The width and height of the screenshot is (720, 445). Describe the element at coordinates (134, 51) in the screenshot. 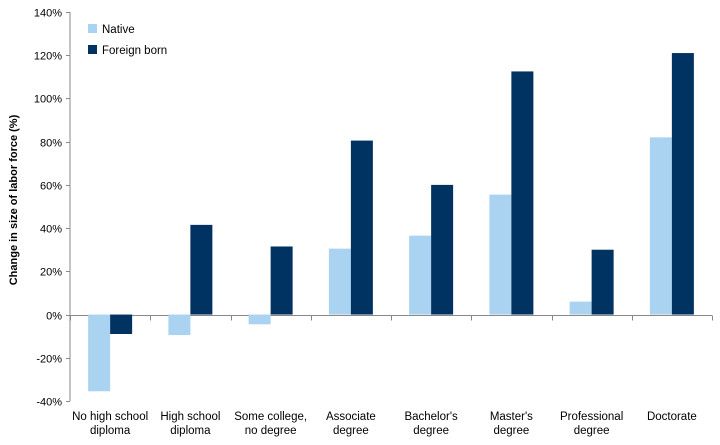

I see `legend-label: Foreign born` at that location.